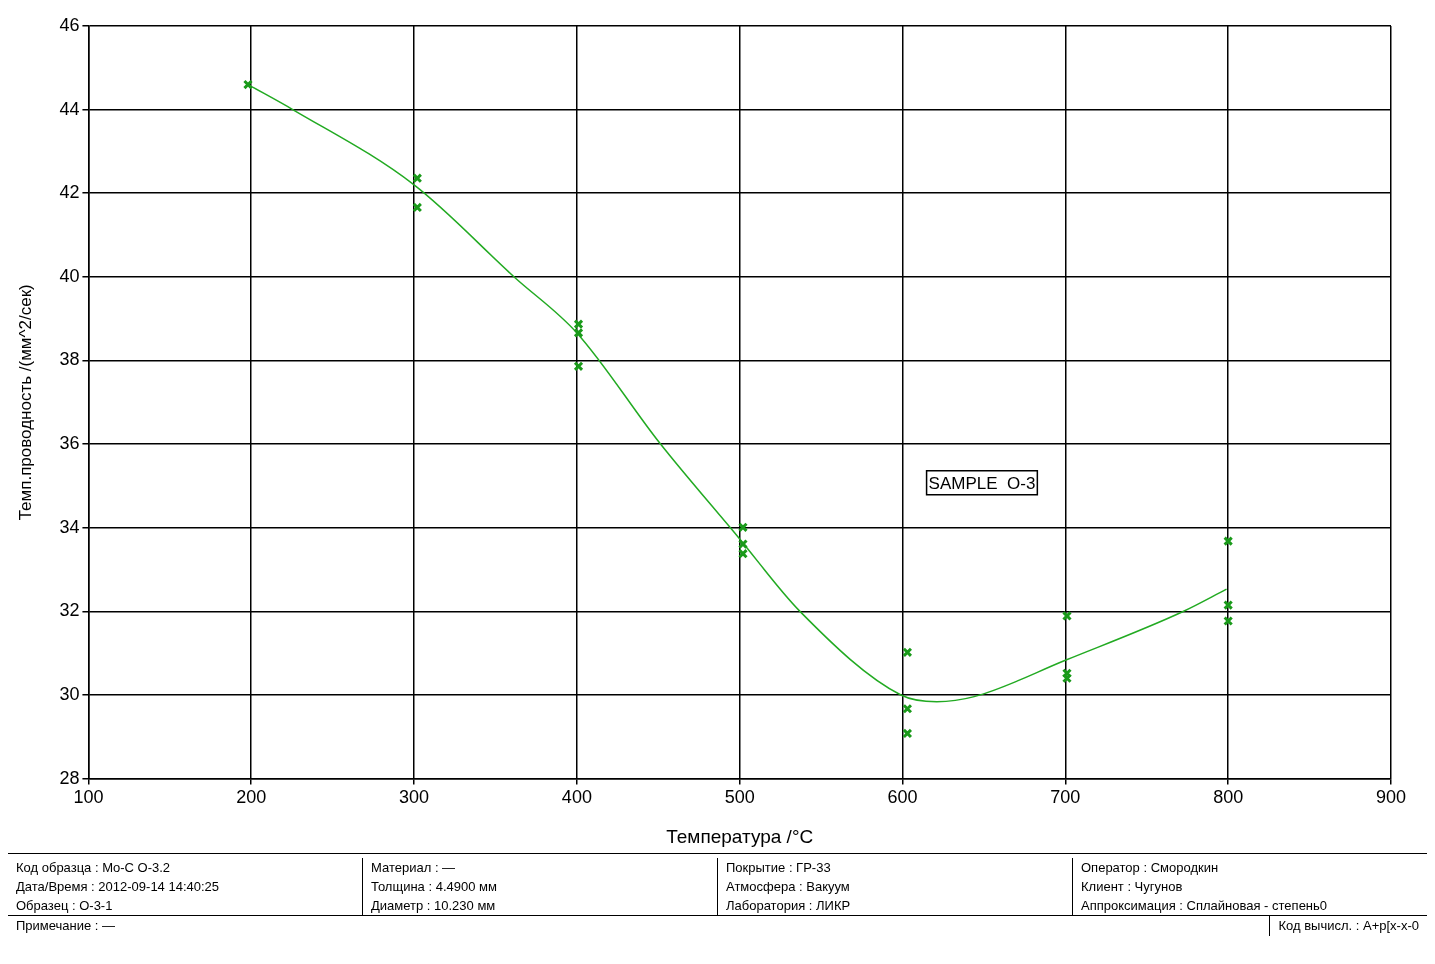 Image resolution: width=1435 pixels, height=964 pixels. What do you see at coordinates (69, 108) in the screenshot?
I see `y-tick-label: 44` at bounding box center [69, 108].